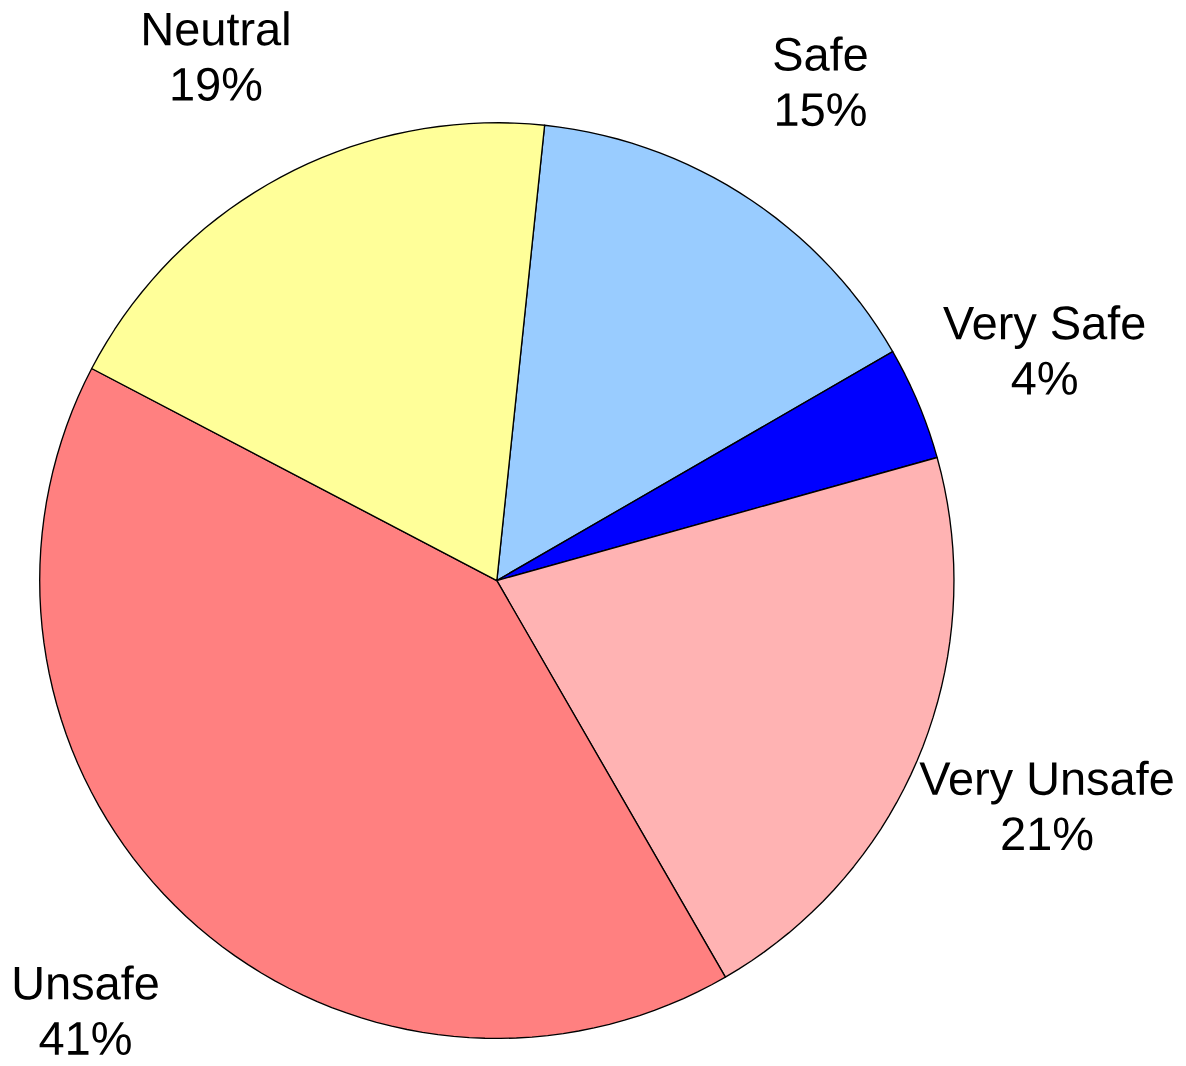  Describe the element at coordinates (86, 982) in the screenshot. I see `slice-label: Unsafe` at that location.